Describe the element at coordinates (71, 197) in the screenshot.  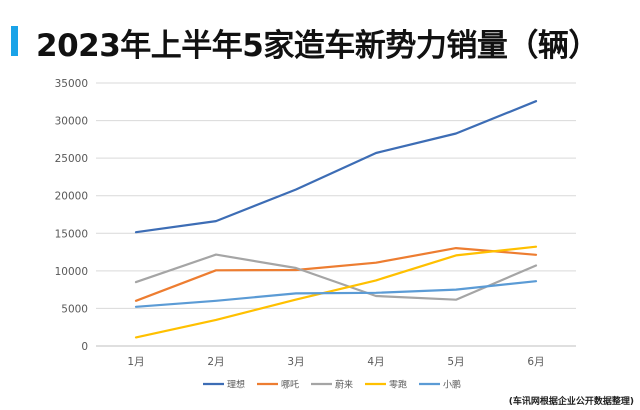
I see `y-tick-label: 20000` at that location.